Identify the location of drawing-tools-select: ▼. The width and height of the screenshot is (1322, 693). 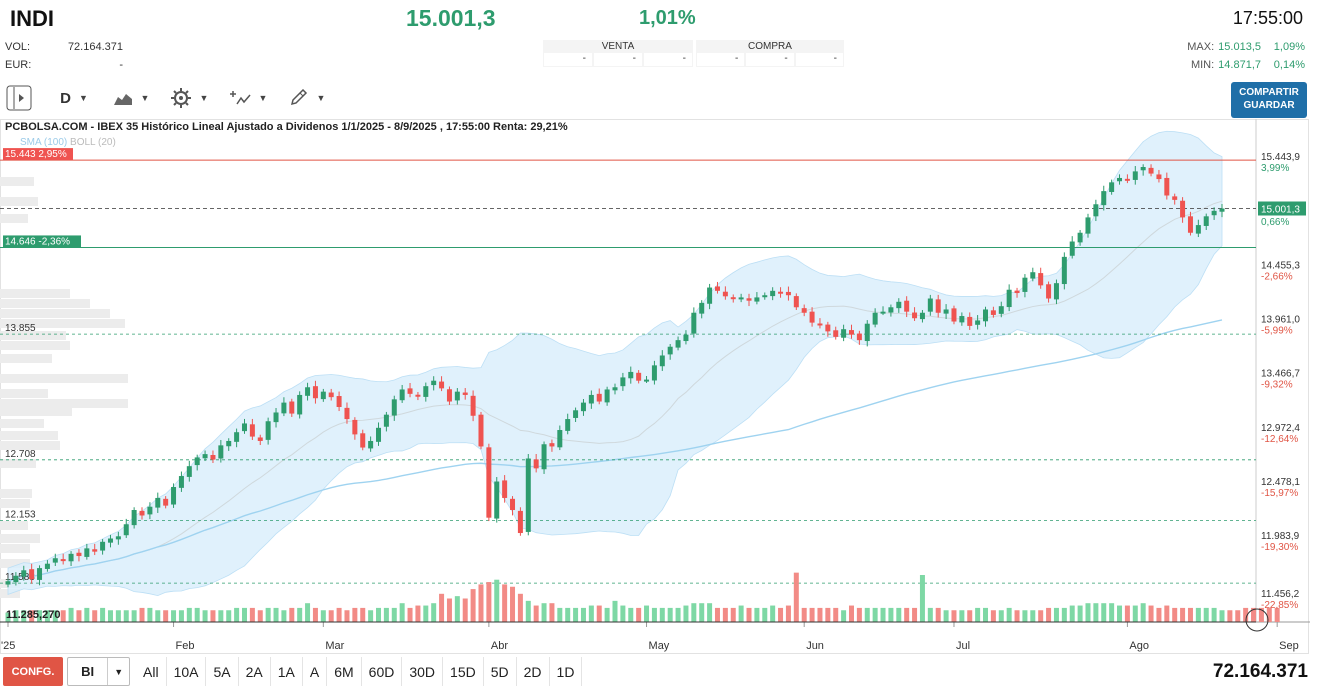
(307, 98).